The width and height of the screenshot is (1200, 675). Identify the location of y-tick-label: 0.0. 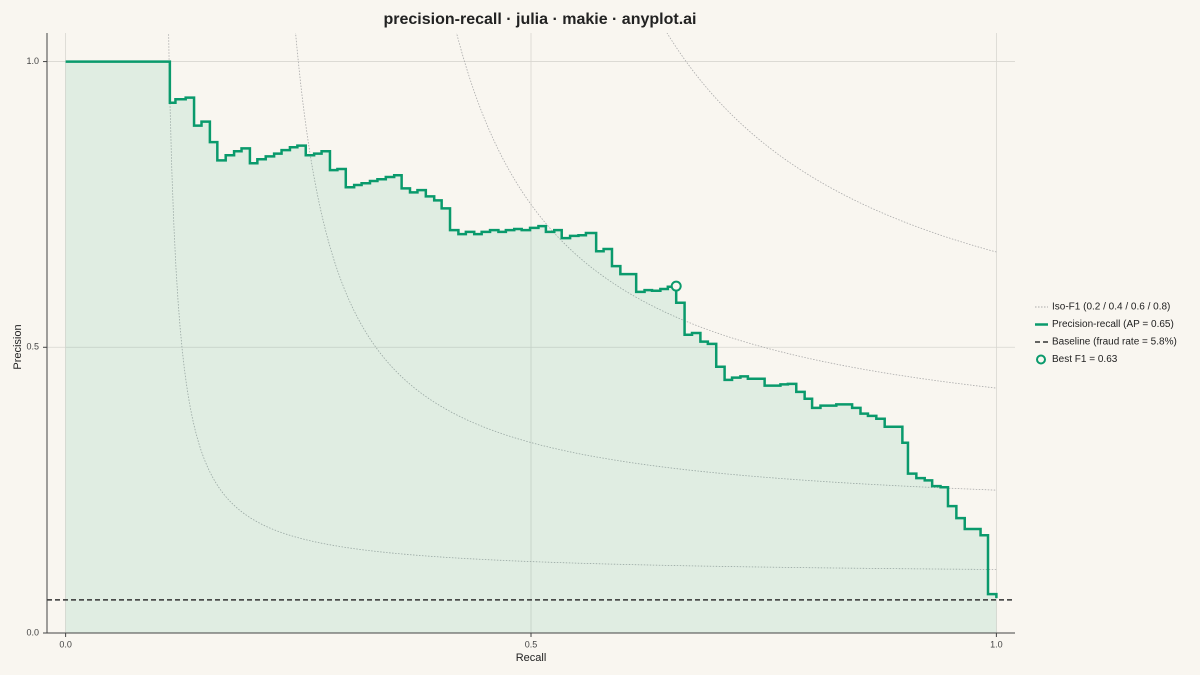
(32, 632).